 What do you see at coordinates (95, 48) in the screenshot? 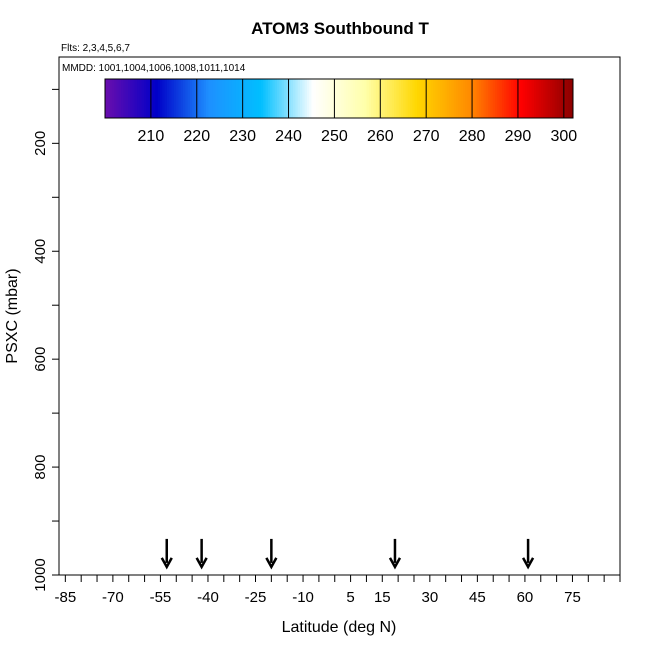
I see `flights-label: Flts: 2,3,4,5,6,7` at bounding box center [95, 48].